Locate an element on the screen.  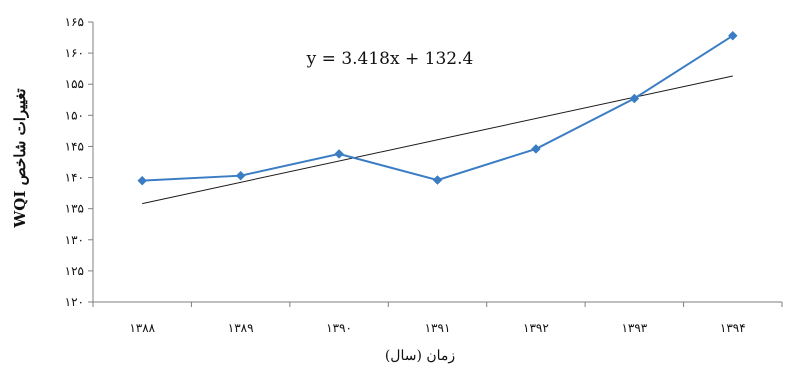
y-tick-label: ۱۲۵ is located at coordinates (74, 271).